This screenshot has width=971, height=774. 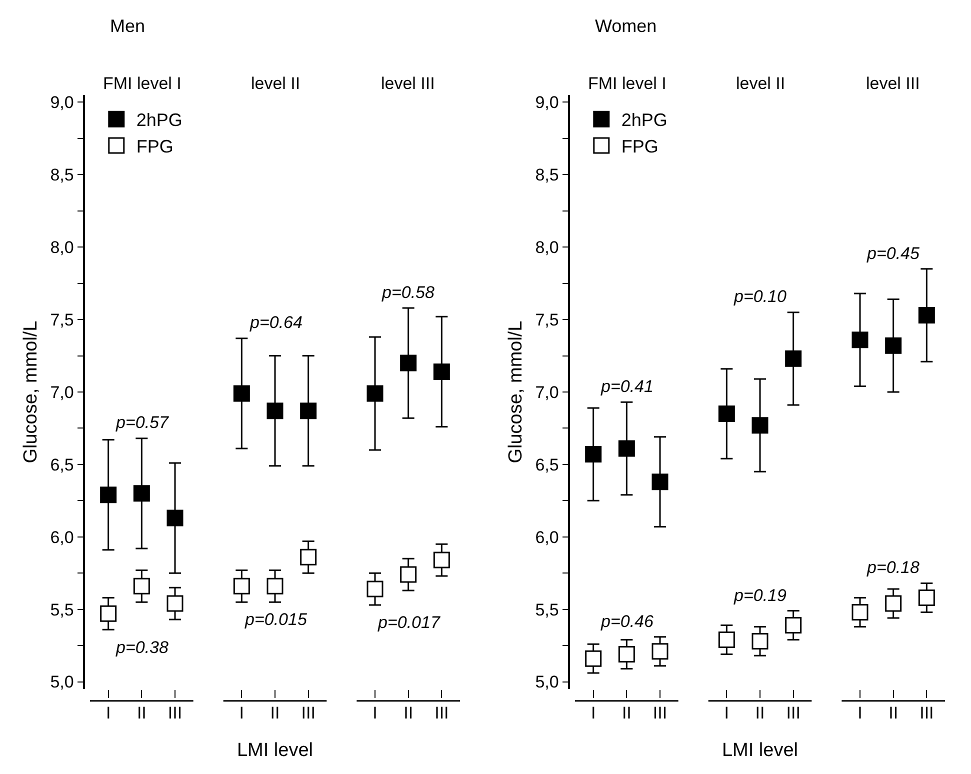 What do you see at coordinates (893, 253) in the screenshot?
I see `annotation: p=0.45` at bounding box center [893, 253].